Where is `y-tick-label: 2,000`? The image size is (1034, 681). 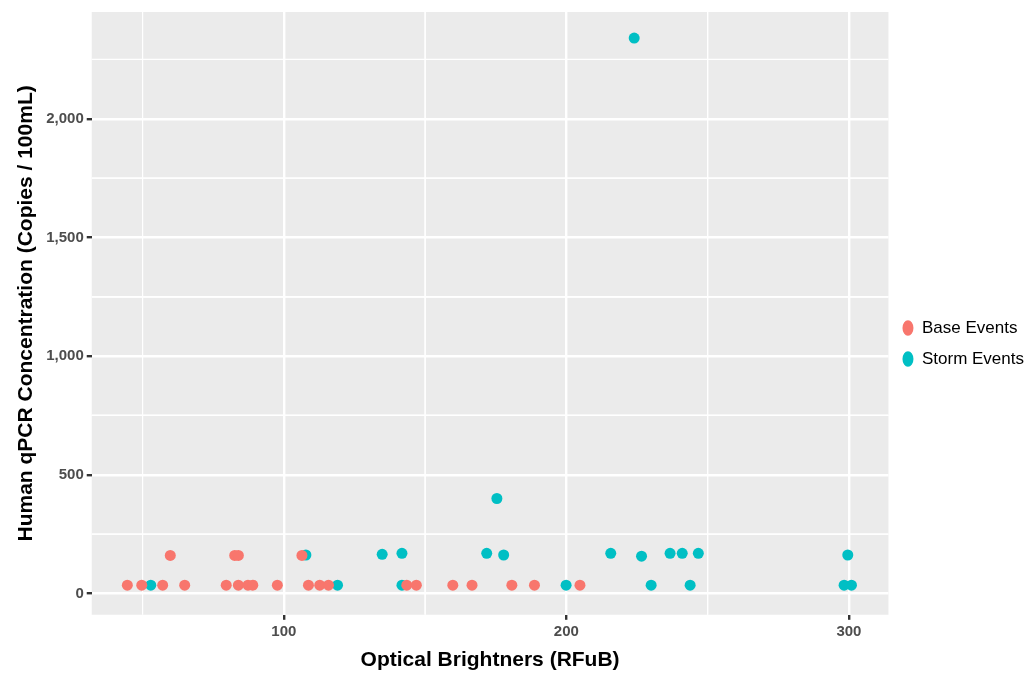 y-tick-label: 2,000 is located at coordinates (65, 117).